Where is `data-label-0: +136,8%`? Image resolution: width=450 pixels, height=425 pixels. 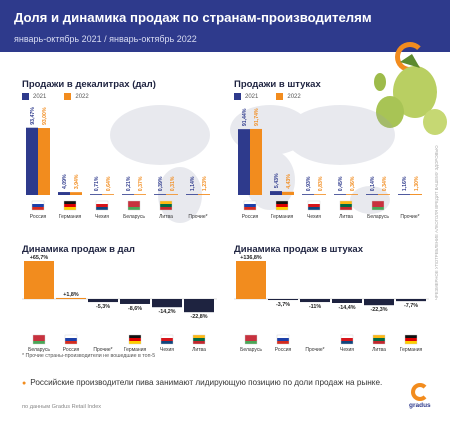 data-label-0: +136,8% is located at coordinates (251, 258).